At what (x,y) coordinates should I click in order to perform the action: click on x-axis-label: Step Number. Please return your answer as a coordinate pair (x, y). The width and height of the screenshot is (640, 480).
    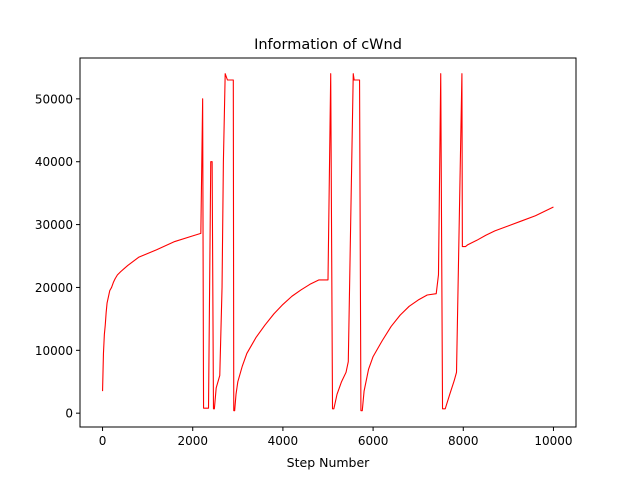
    Looking at the image, I should click on (329, 462).